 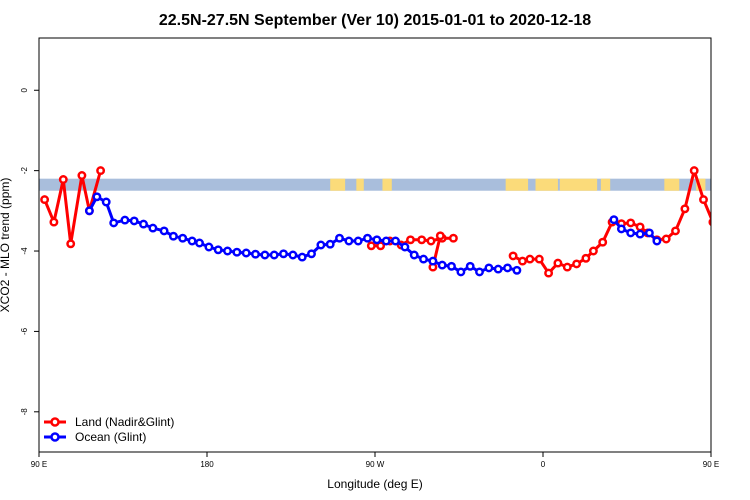 I want to click on legend-label: Ocean (Glint), so click(x=110, y=437).